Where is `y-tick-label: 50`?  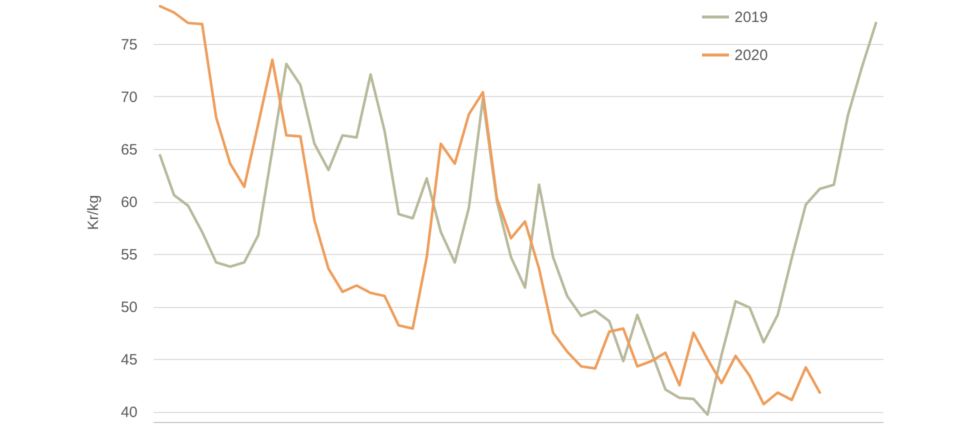
y-tick-label: 50 is located at coordinates (129, 307).